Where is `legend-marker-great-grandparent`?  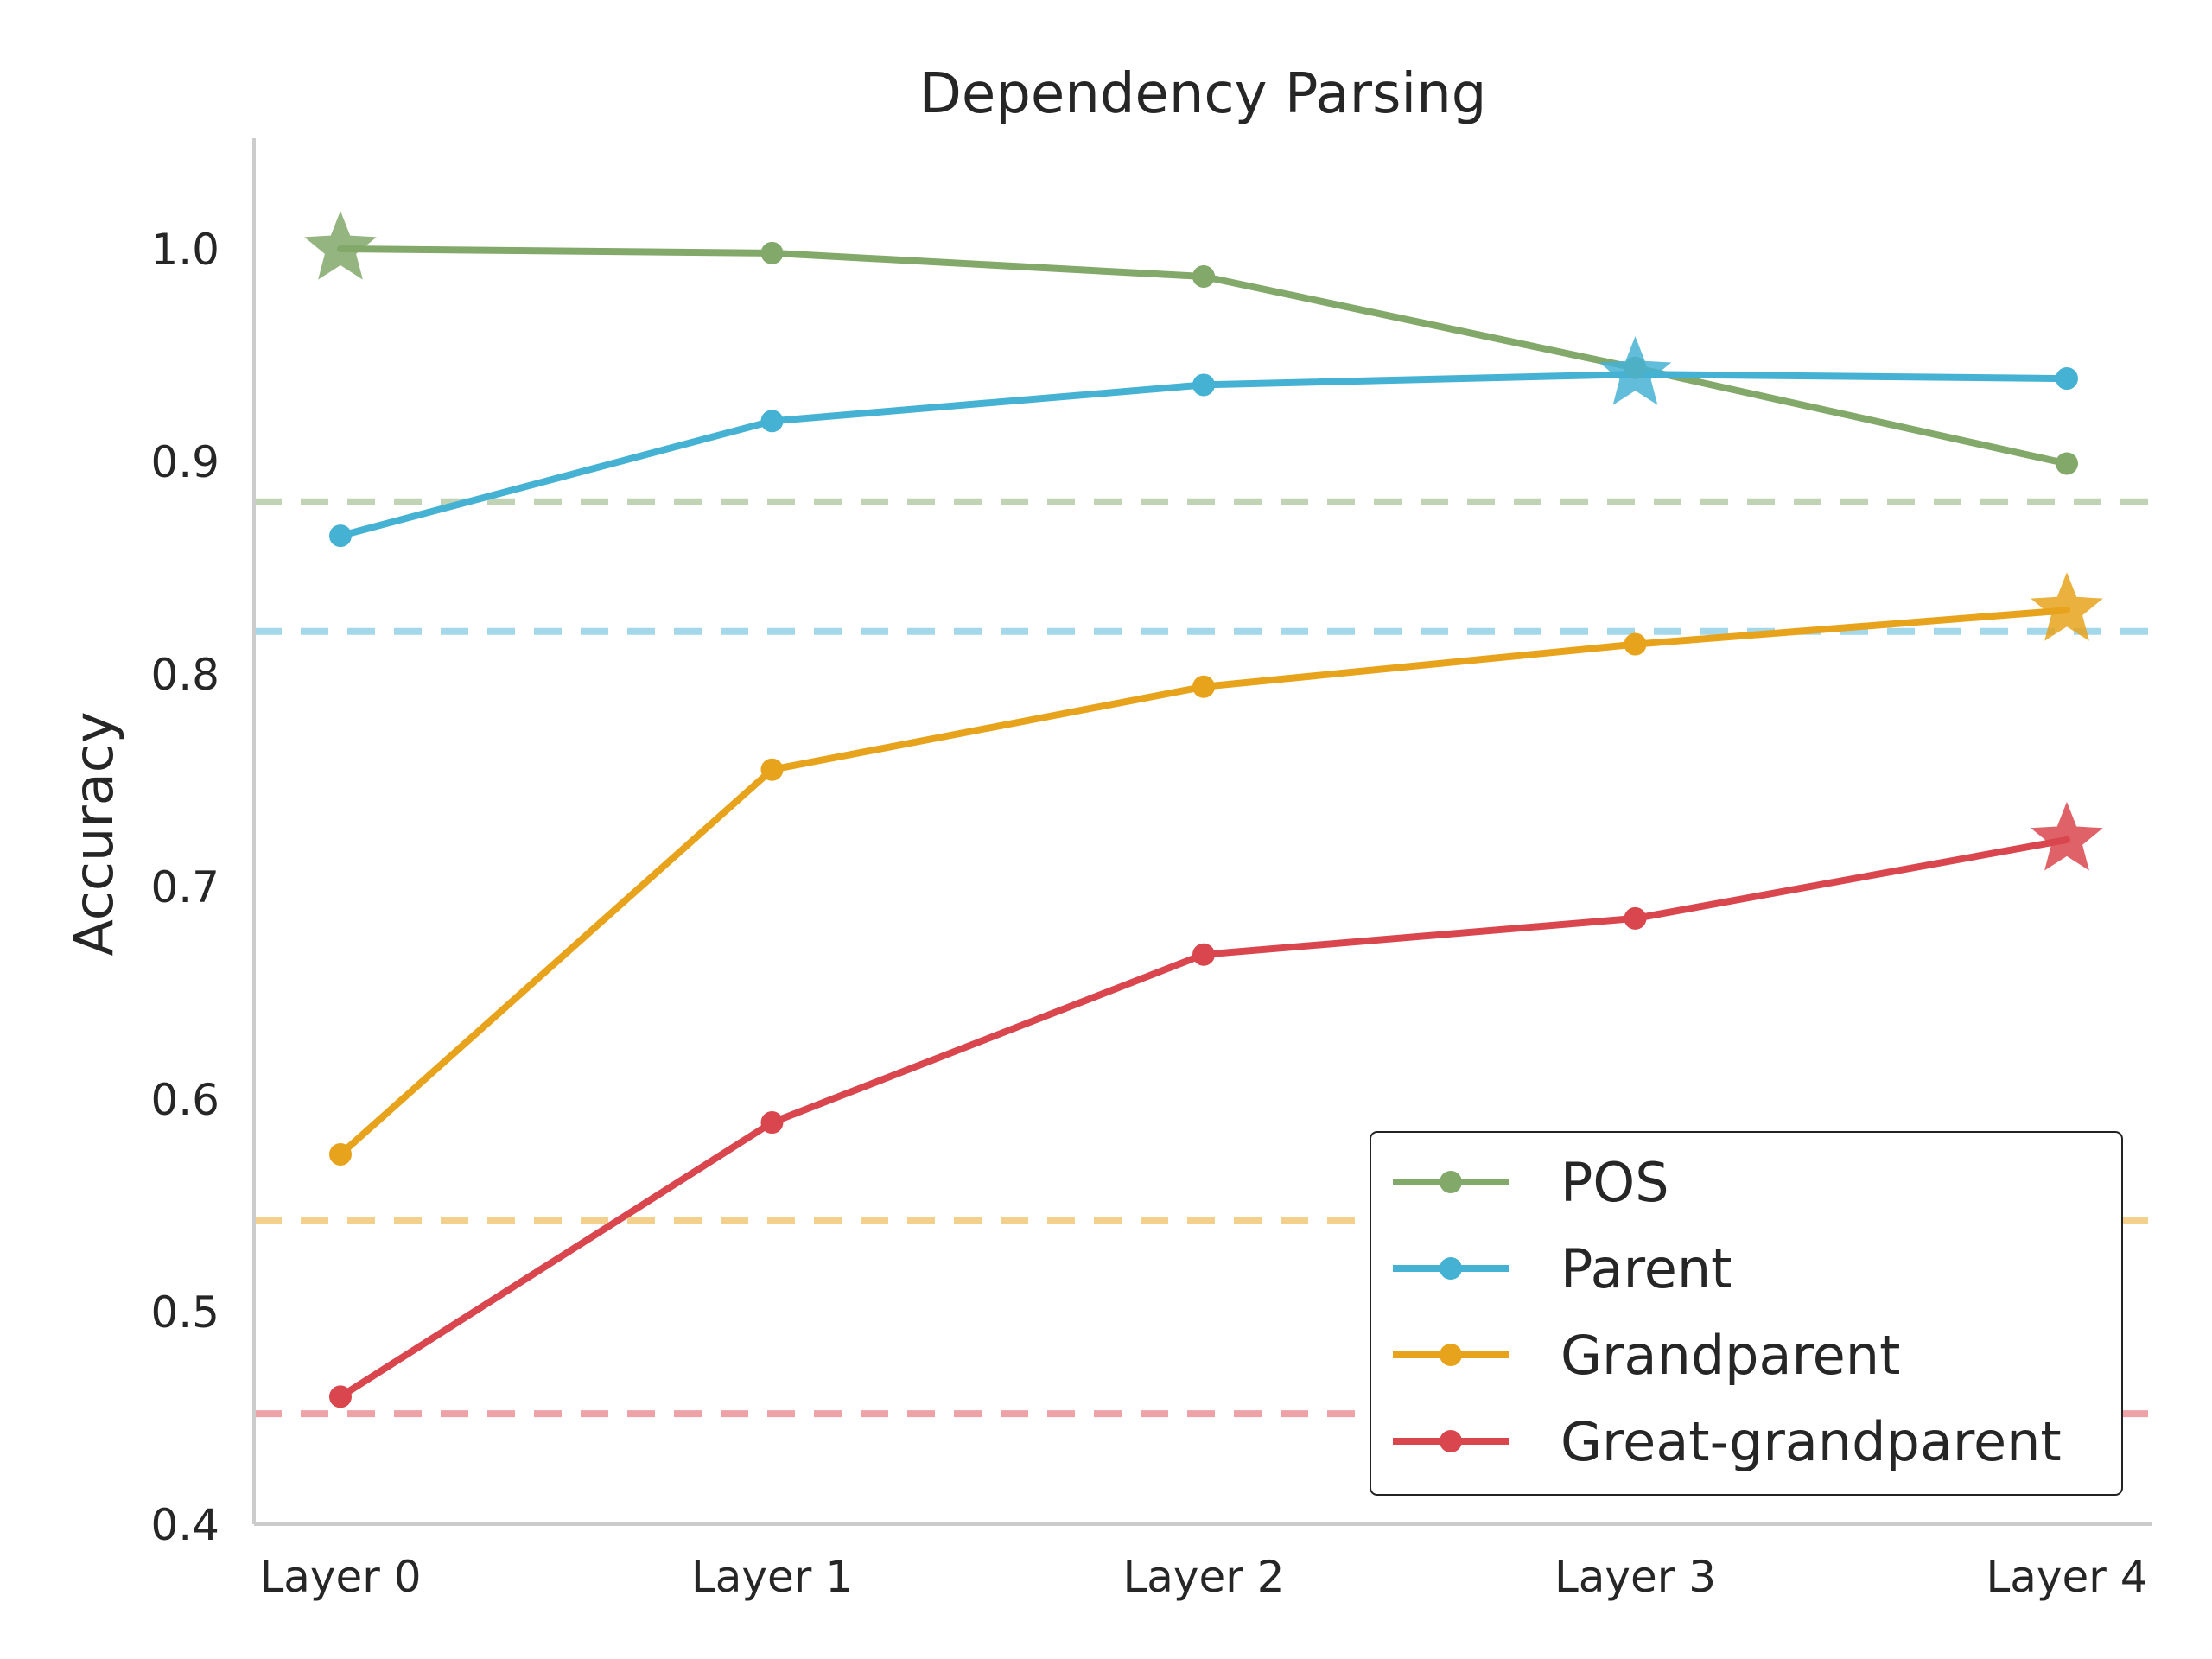 legend-marker-great-grandparent is located at coordinates (1451, 1441).